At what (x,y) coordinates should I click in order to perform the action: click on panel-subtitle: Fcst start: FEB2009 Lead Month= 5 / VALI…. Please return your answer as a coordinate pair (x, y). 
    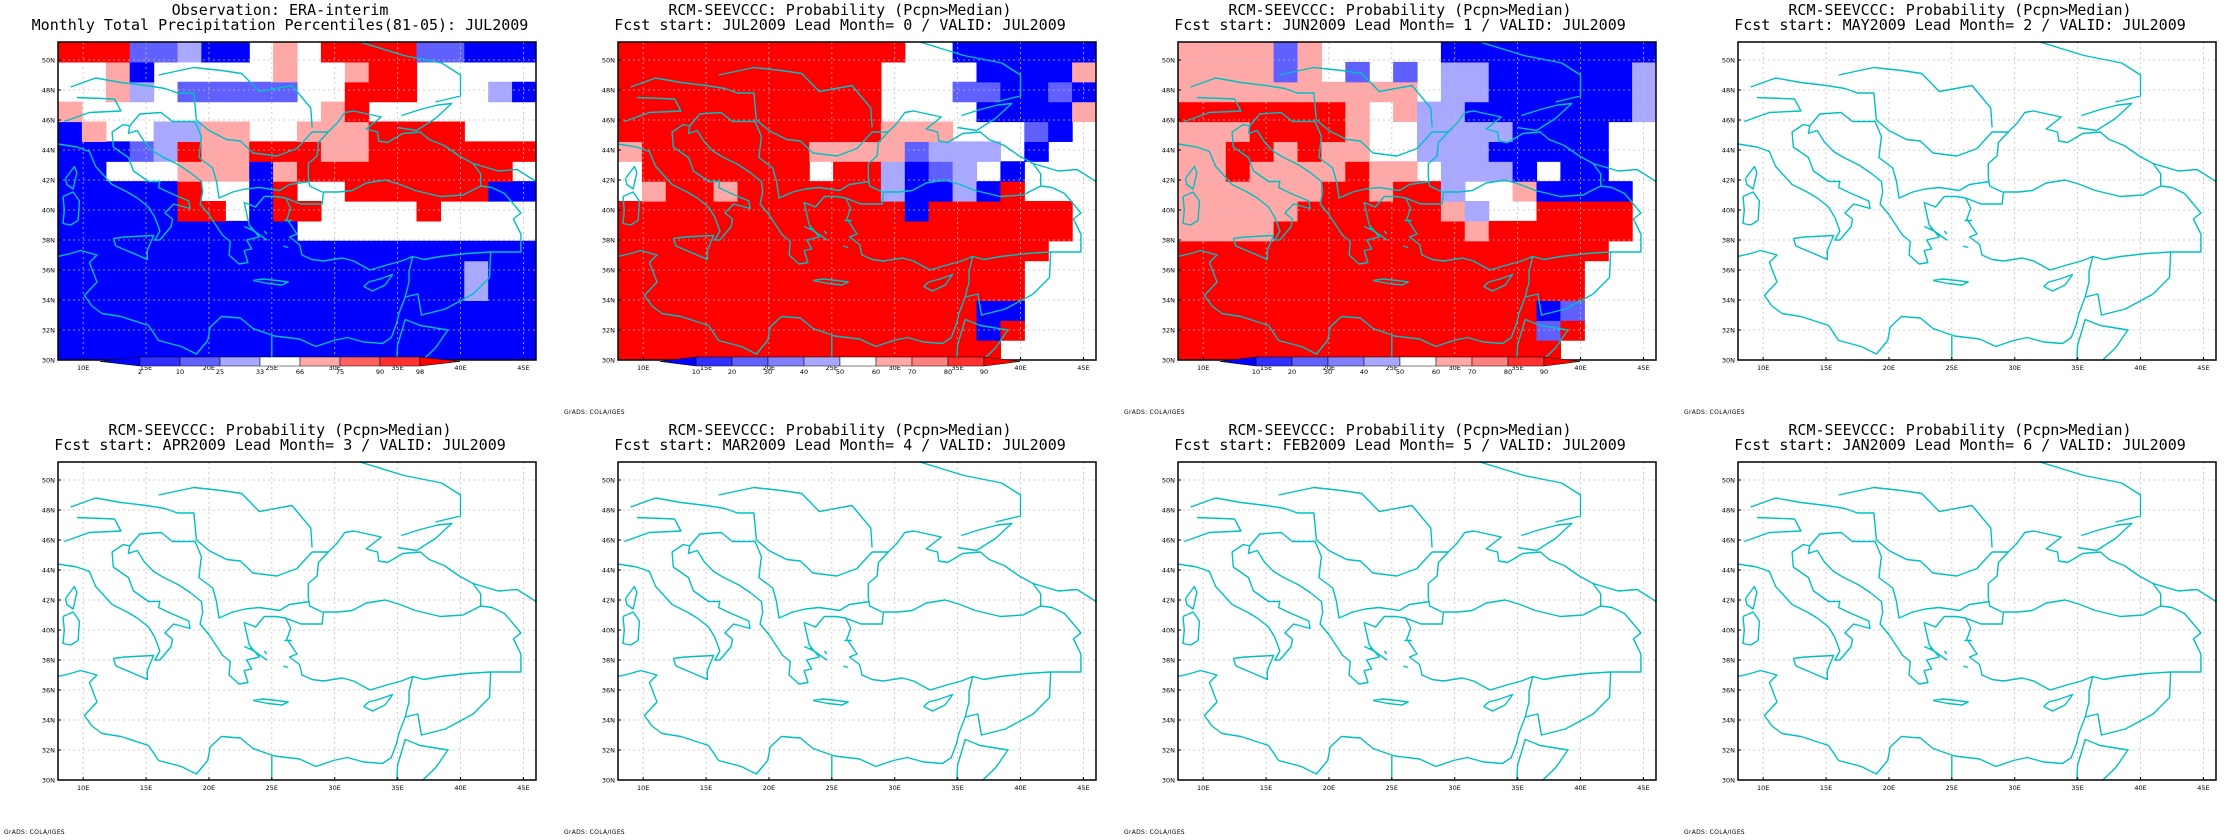
    Looking at the image, I should click on (1400, 445).